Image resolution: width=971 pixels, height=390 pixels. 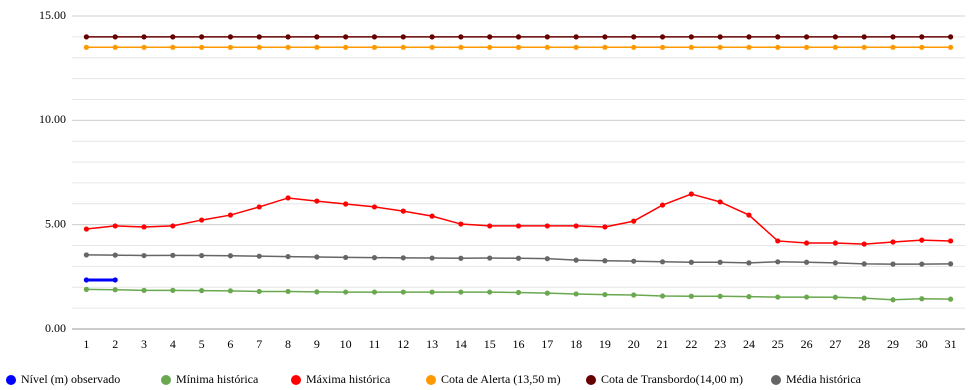 I want to click on x-tick-label: 2, so click(x=115, y=344).